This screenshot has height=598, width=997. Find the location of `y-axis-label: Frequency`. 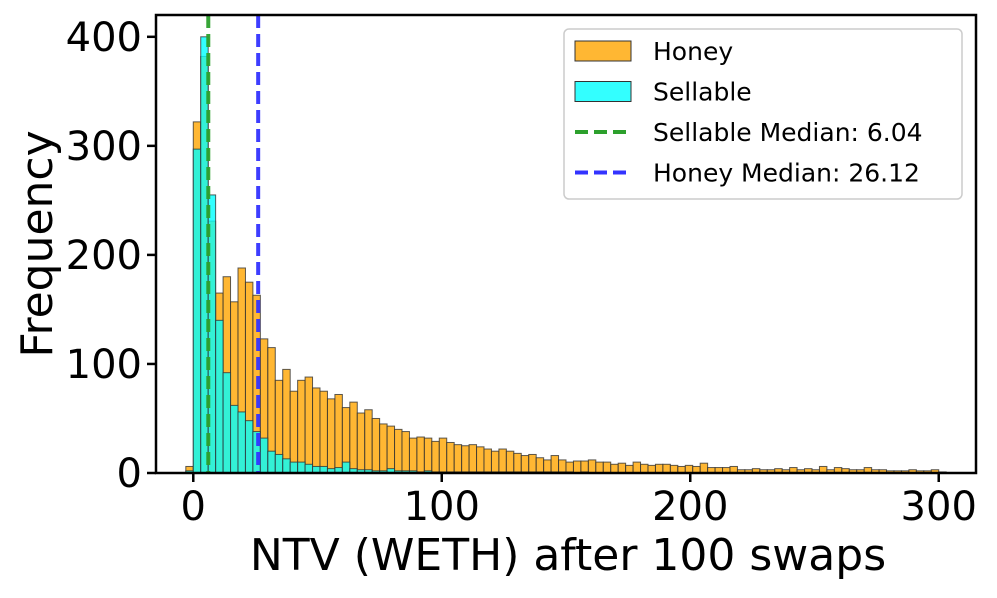

y-axis-label: Frequency is located at coordinates (37, 243).